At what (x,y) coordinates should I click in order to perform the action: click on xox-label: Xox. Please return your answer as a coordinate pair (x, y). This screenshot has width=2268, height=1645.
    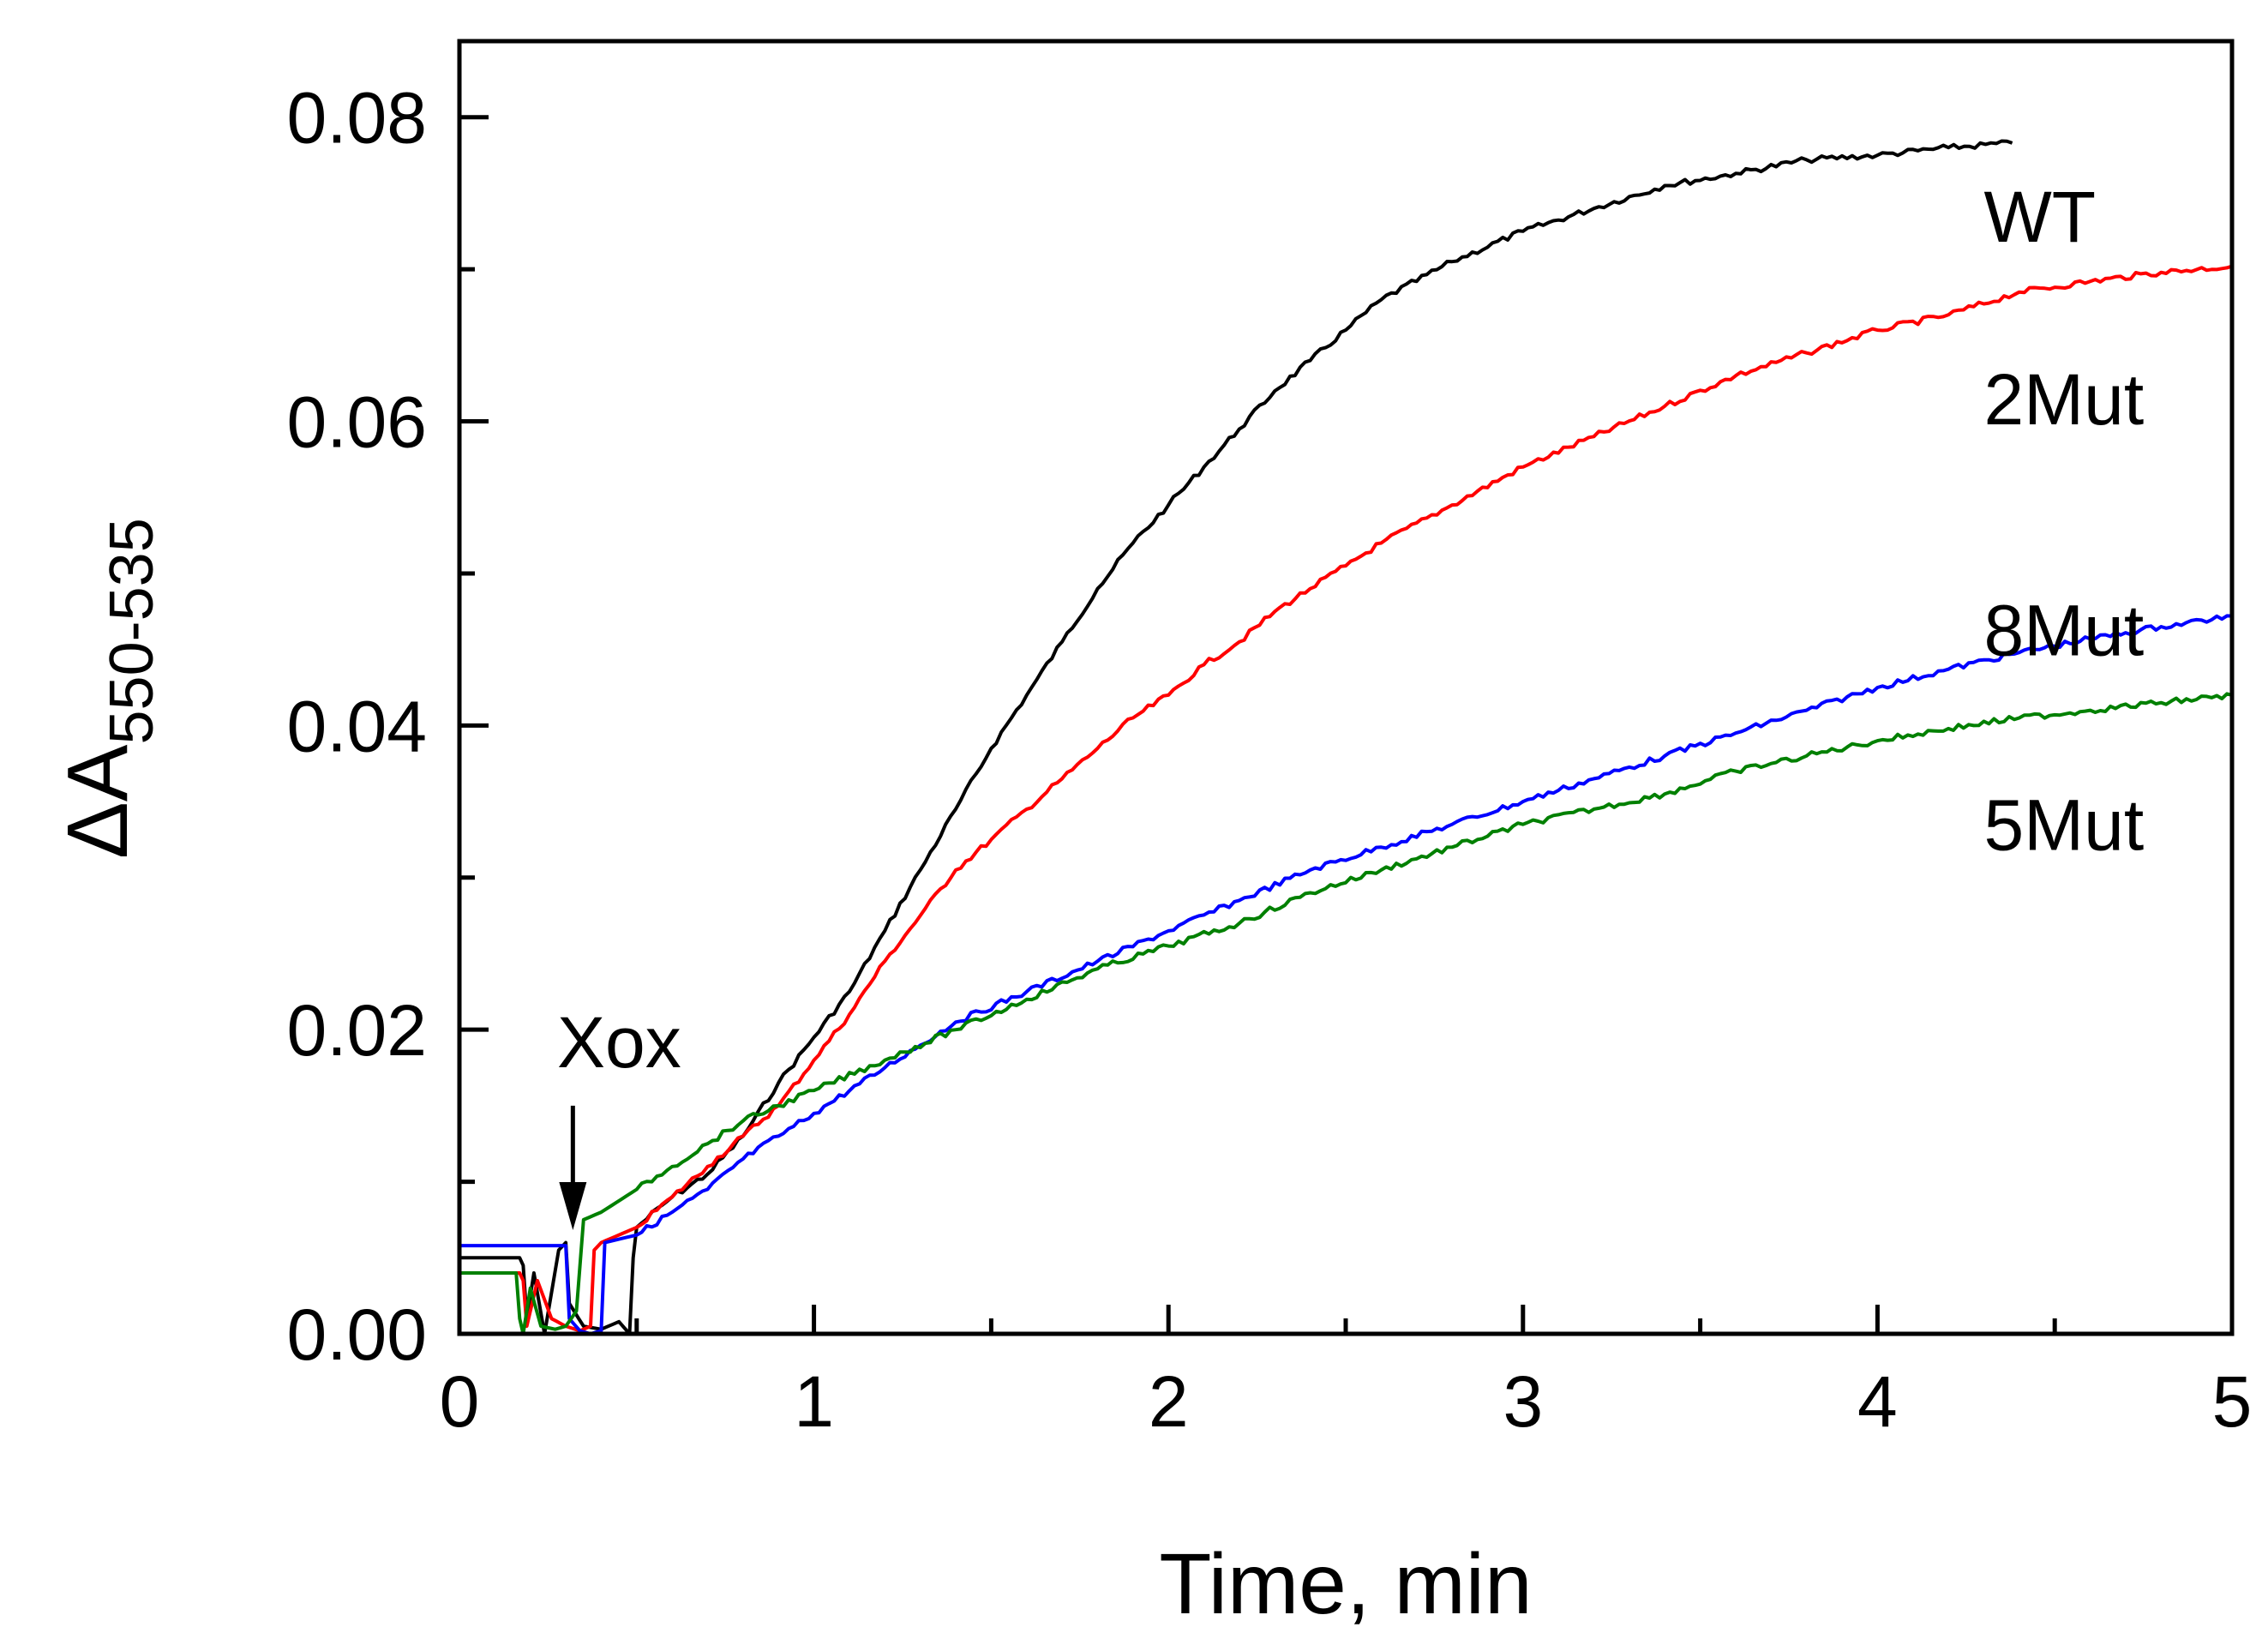
    Looking at the image, I should click on (619, 1042).